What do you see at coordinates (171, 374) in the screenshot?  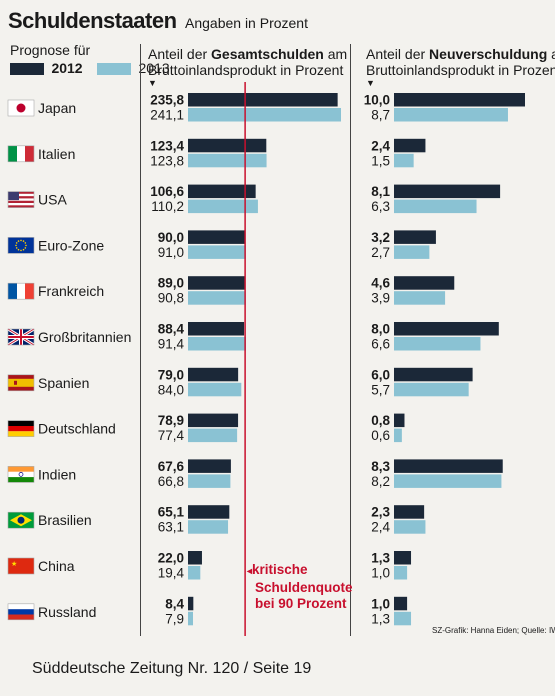 I see `data-label-gesamt-2012: 79,0` at bounding box center [171, 374].